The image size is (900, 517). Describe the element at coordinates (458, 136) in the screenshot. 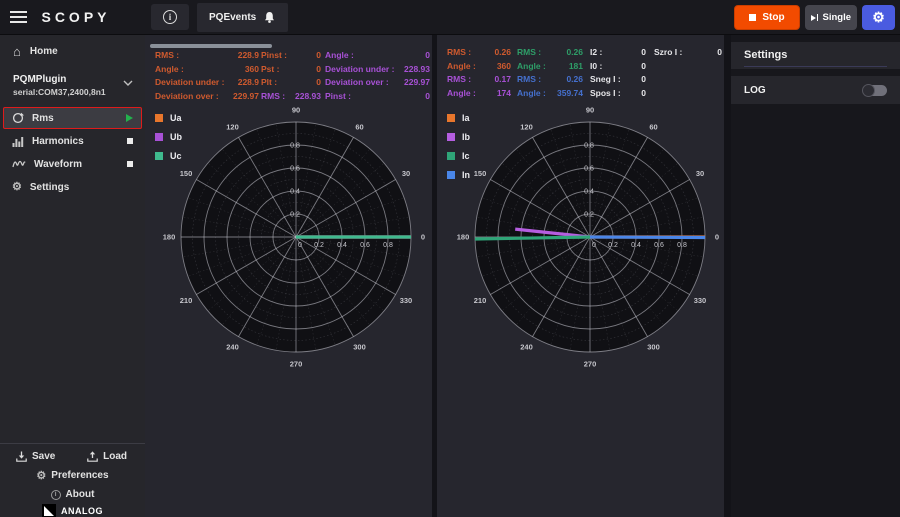

I see `legend-item-ib: Ib` at that location.